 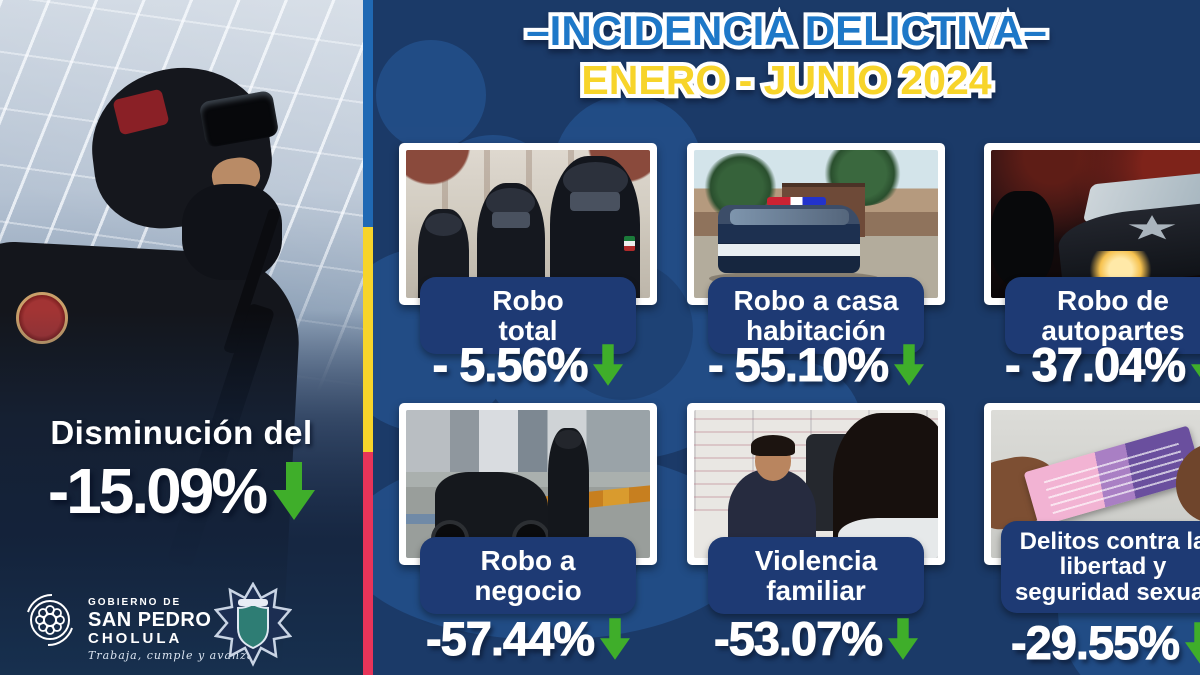 I want to click on police-badge-icon, so click(x=253, y=627).